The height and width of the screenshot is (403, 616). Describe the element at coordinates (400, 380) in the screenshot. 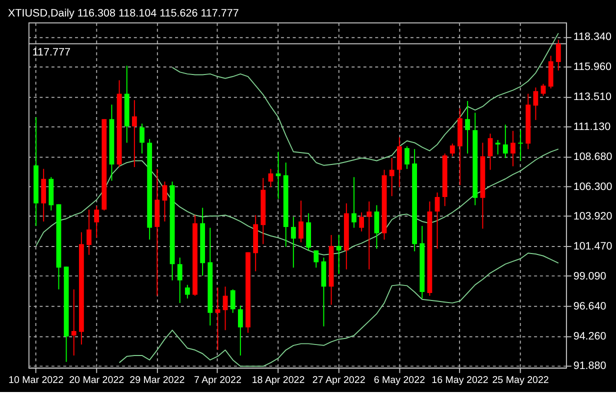

I see `x-tick-label: 6 May 2022` at that location.